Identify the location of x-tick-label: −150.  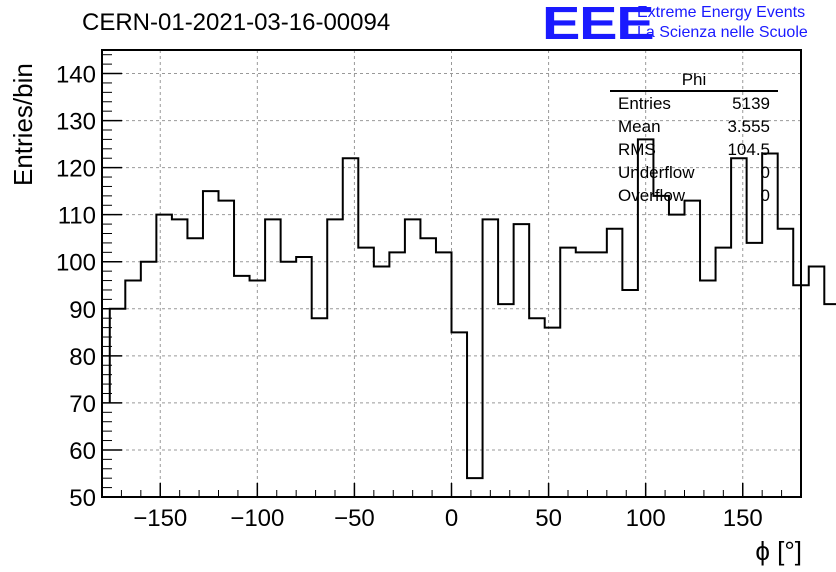
(160, 518).